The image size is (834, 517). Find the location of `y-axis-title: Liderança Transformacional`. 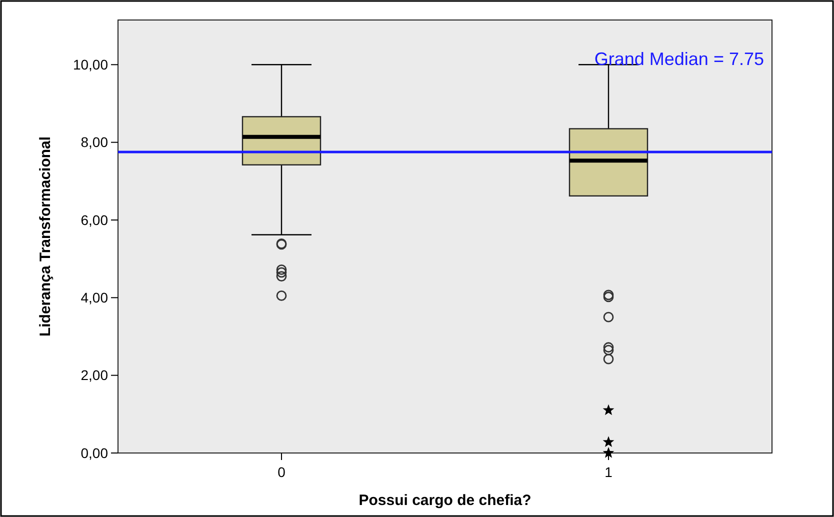

y-axis-title: Liderança Transformacional is located at coordinates (45, 236).